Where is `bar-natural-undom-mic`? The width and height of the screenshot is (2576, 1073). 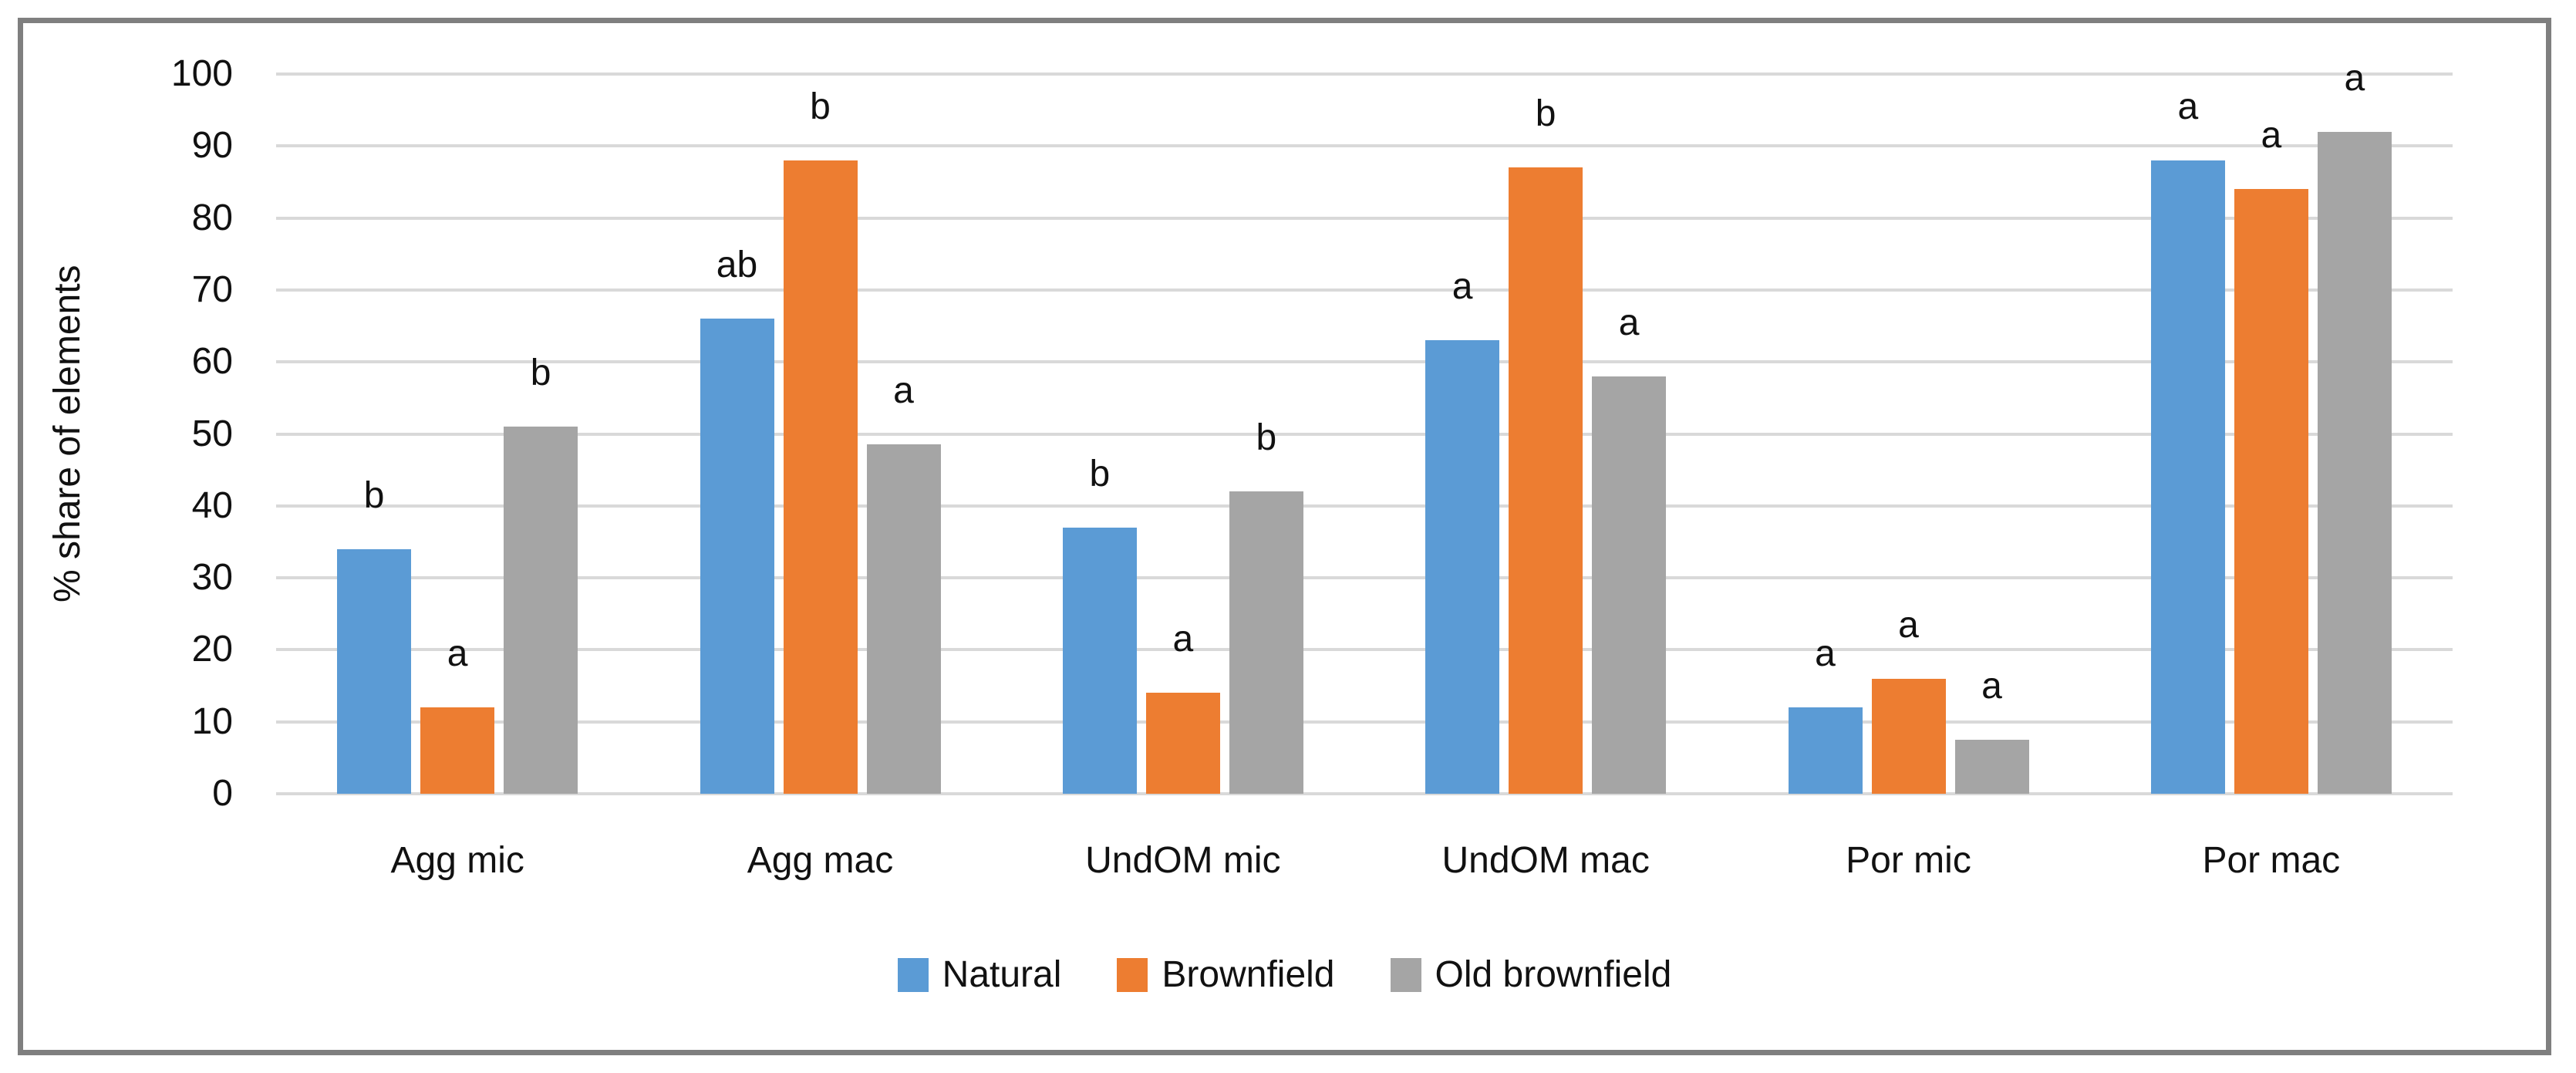 bar-natural-undom-mic is located at coordinates (1099, 660).